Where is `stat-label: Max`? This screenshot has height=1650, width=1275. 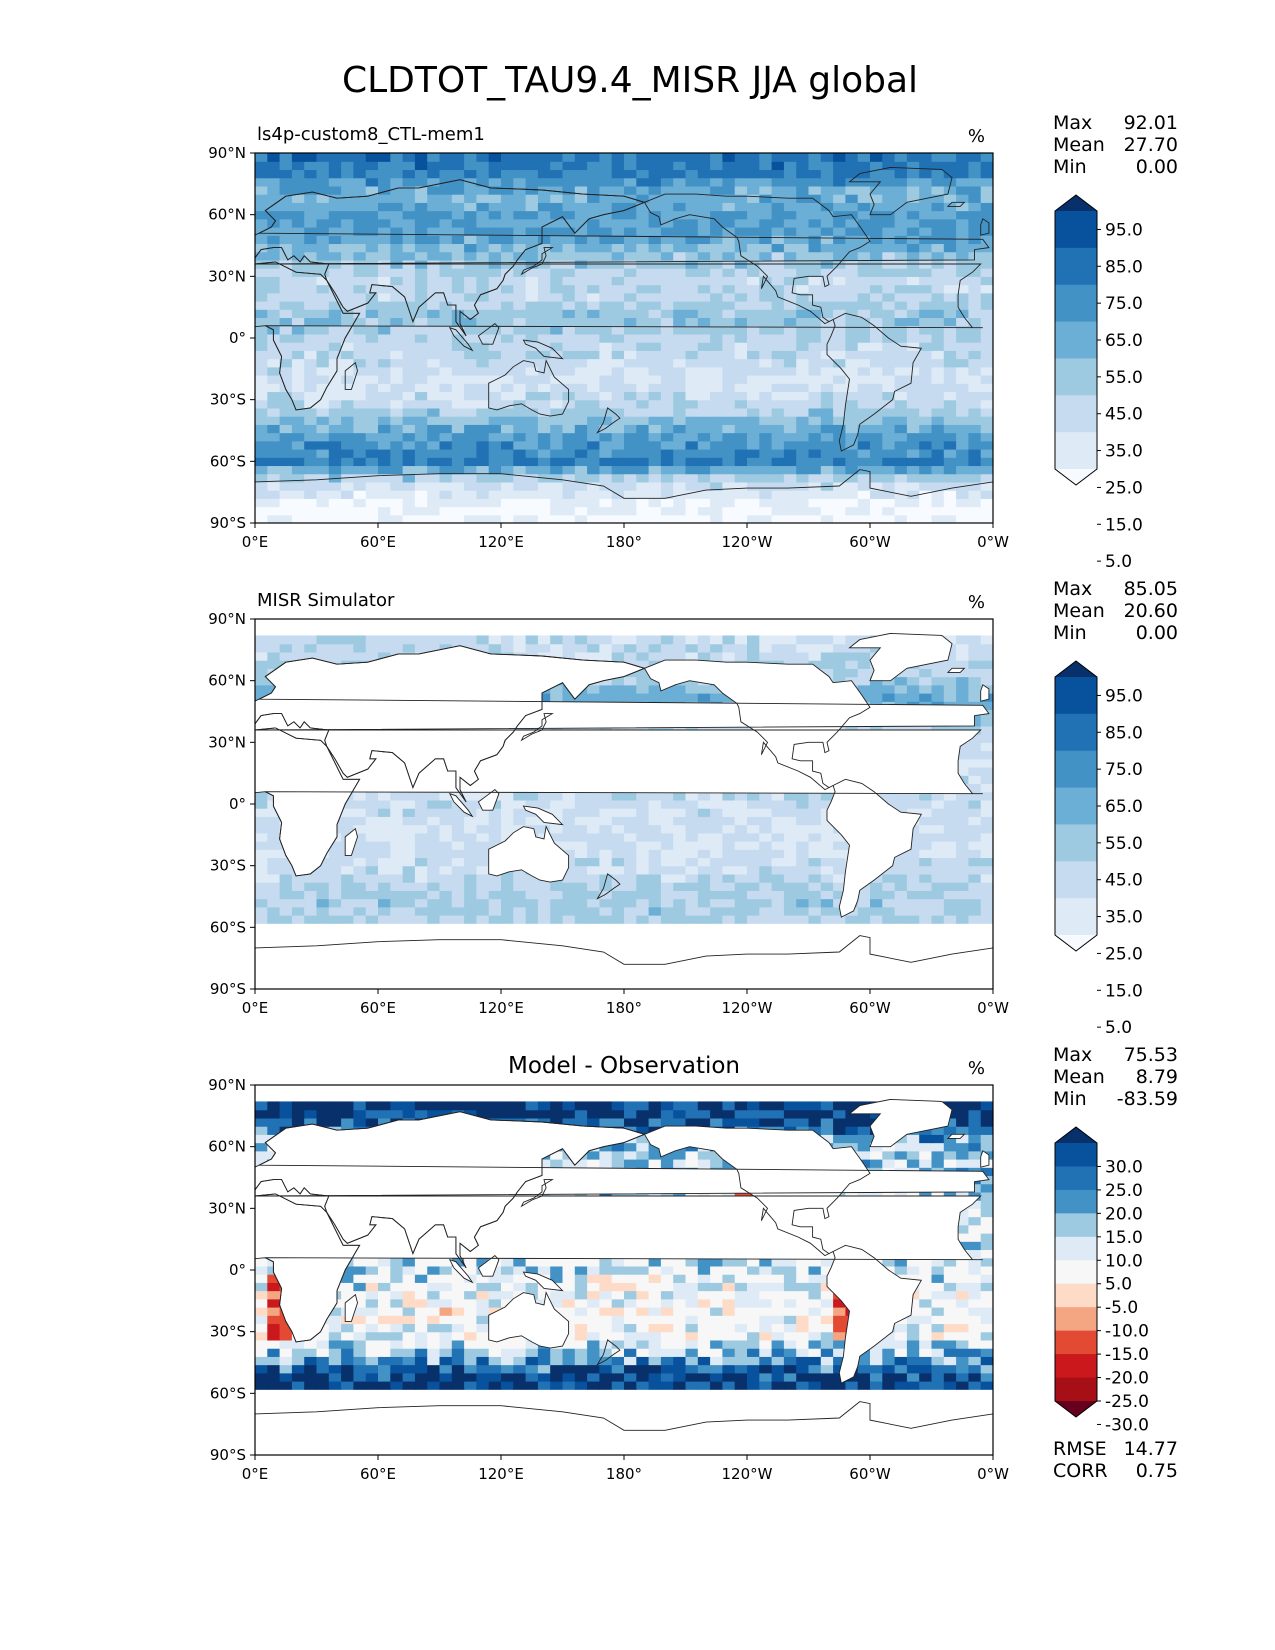
stat-label: Max is located at coordinates (1072, 1055).